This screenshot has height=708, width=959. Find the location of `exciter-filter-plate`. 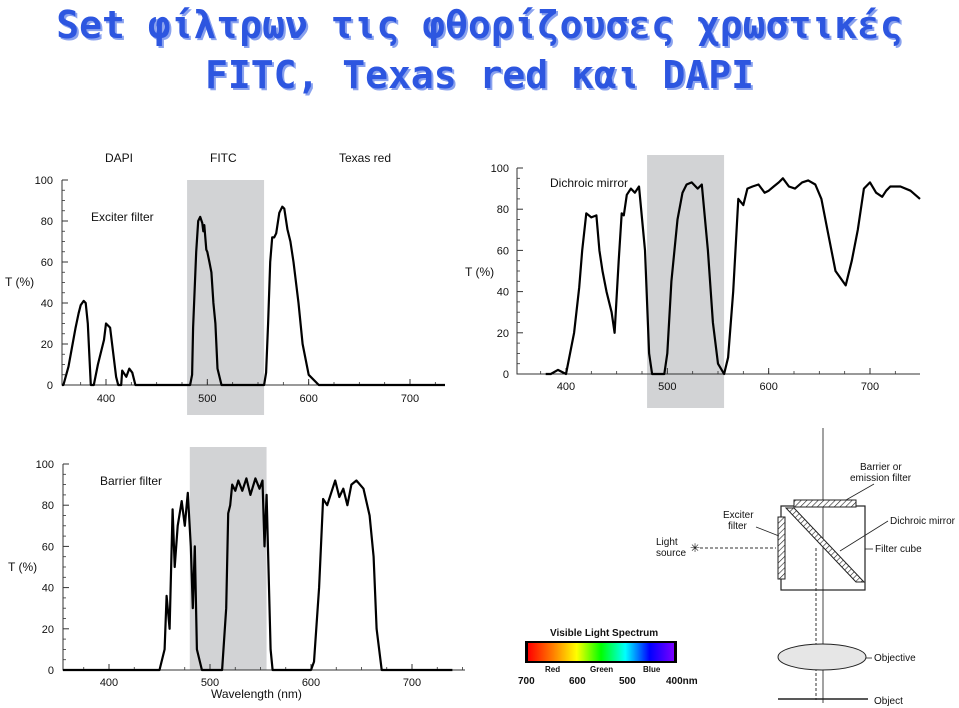

exciter-filter-plate is located at coordinates (781, 548).